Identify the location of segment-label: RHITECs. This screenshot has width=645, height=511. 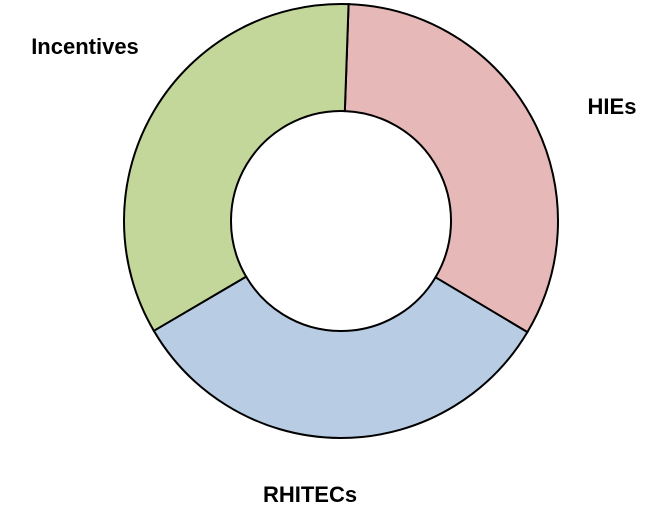
(310, 494).